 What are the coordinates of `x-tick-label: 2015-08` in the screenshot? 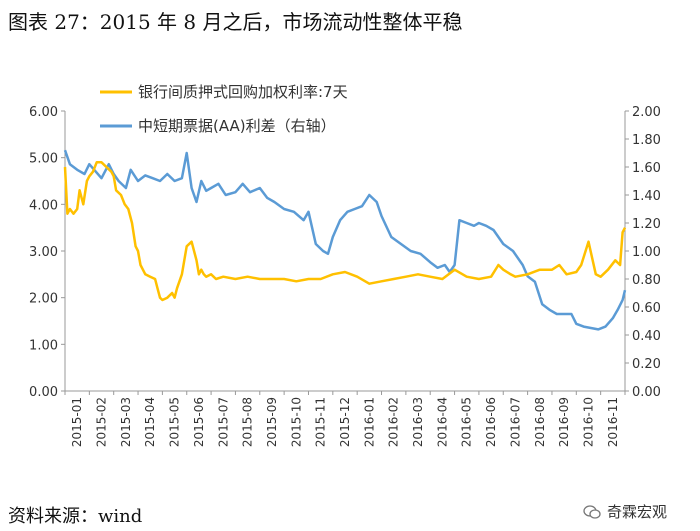 It's located at (248, 422).